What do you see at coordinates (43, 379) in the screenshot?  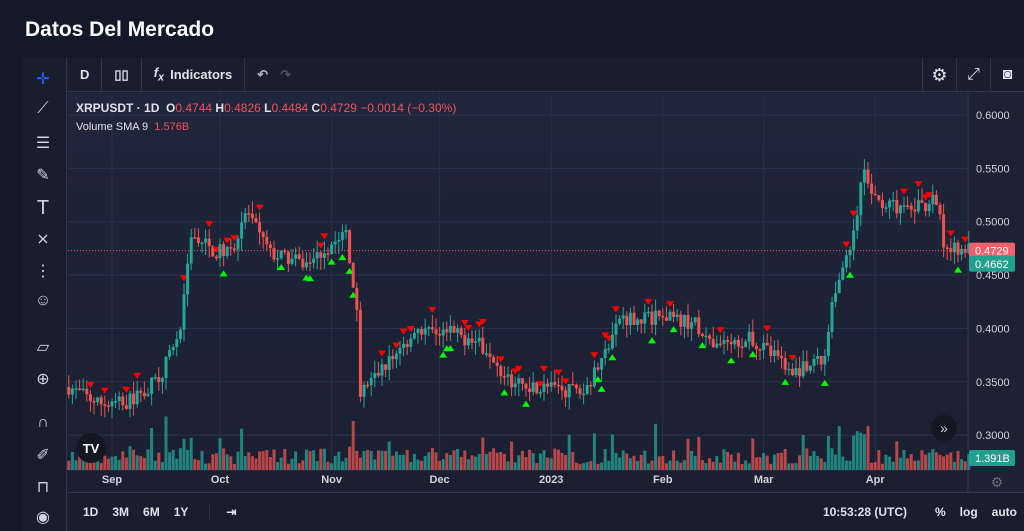 I see `zoom-in-icon: ⊕` at bounding box center [43, 379].